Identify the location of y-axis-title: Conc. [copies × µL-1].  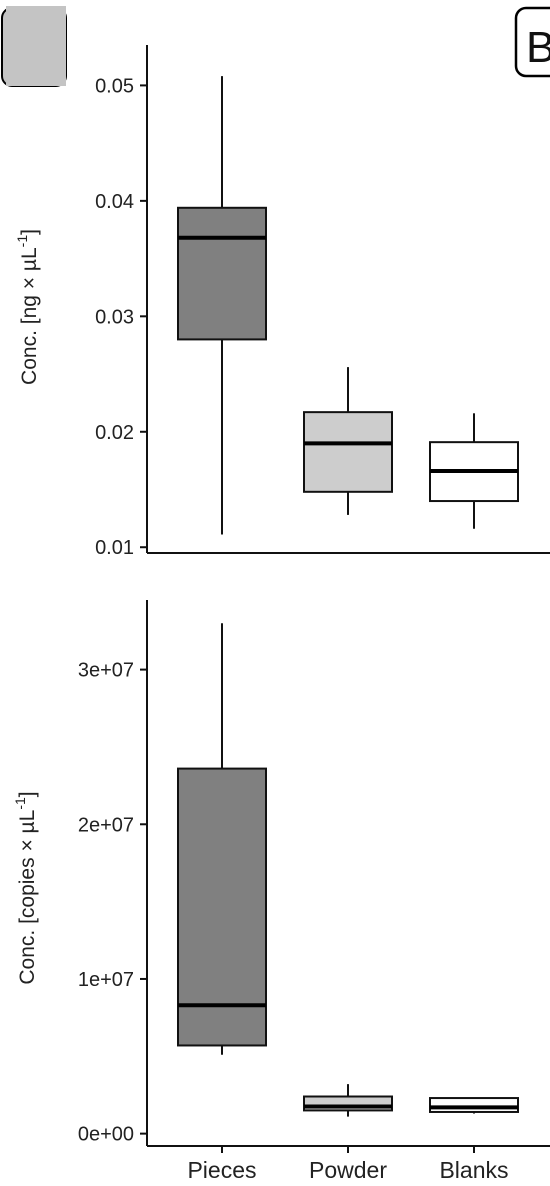
(25, 887).